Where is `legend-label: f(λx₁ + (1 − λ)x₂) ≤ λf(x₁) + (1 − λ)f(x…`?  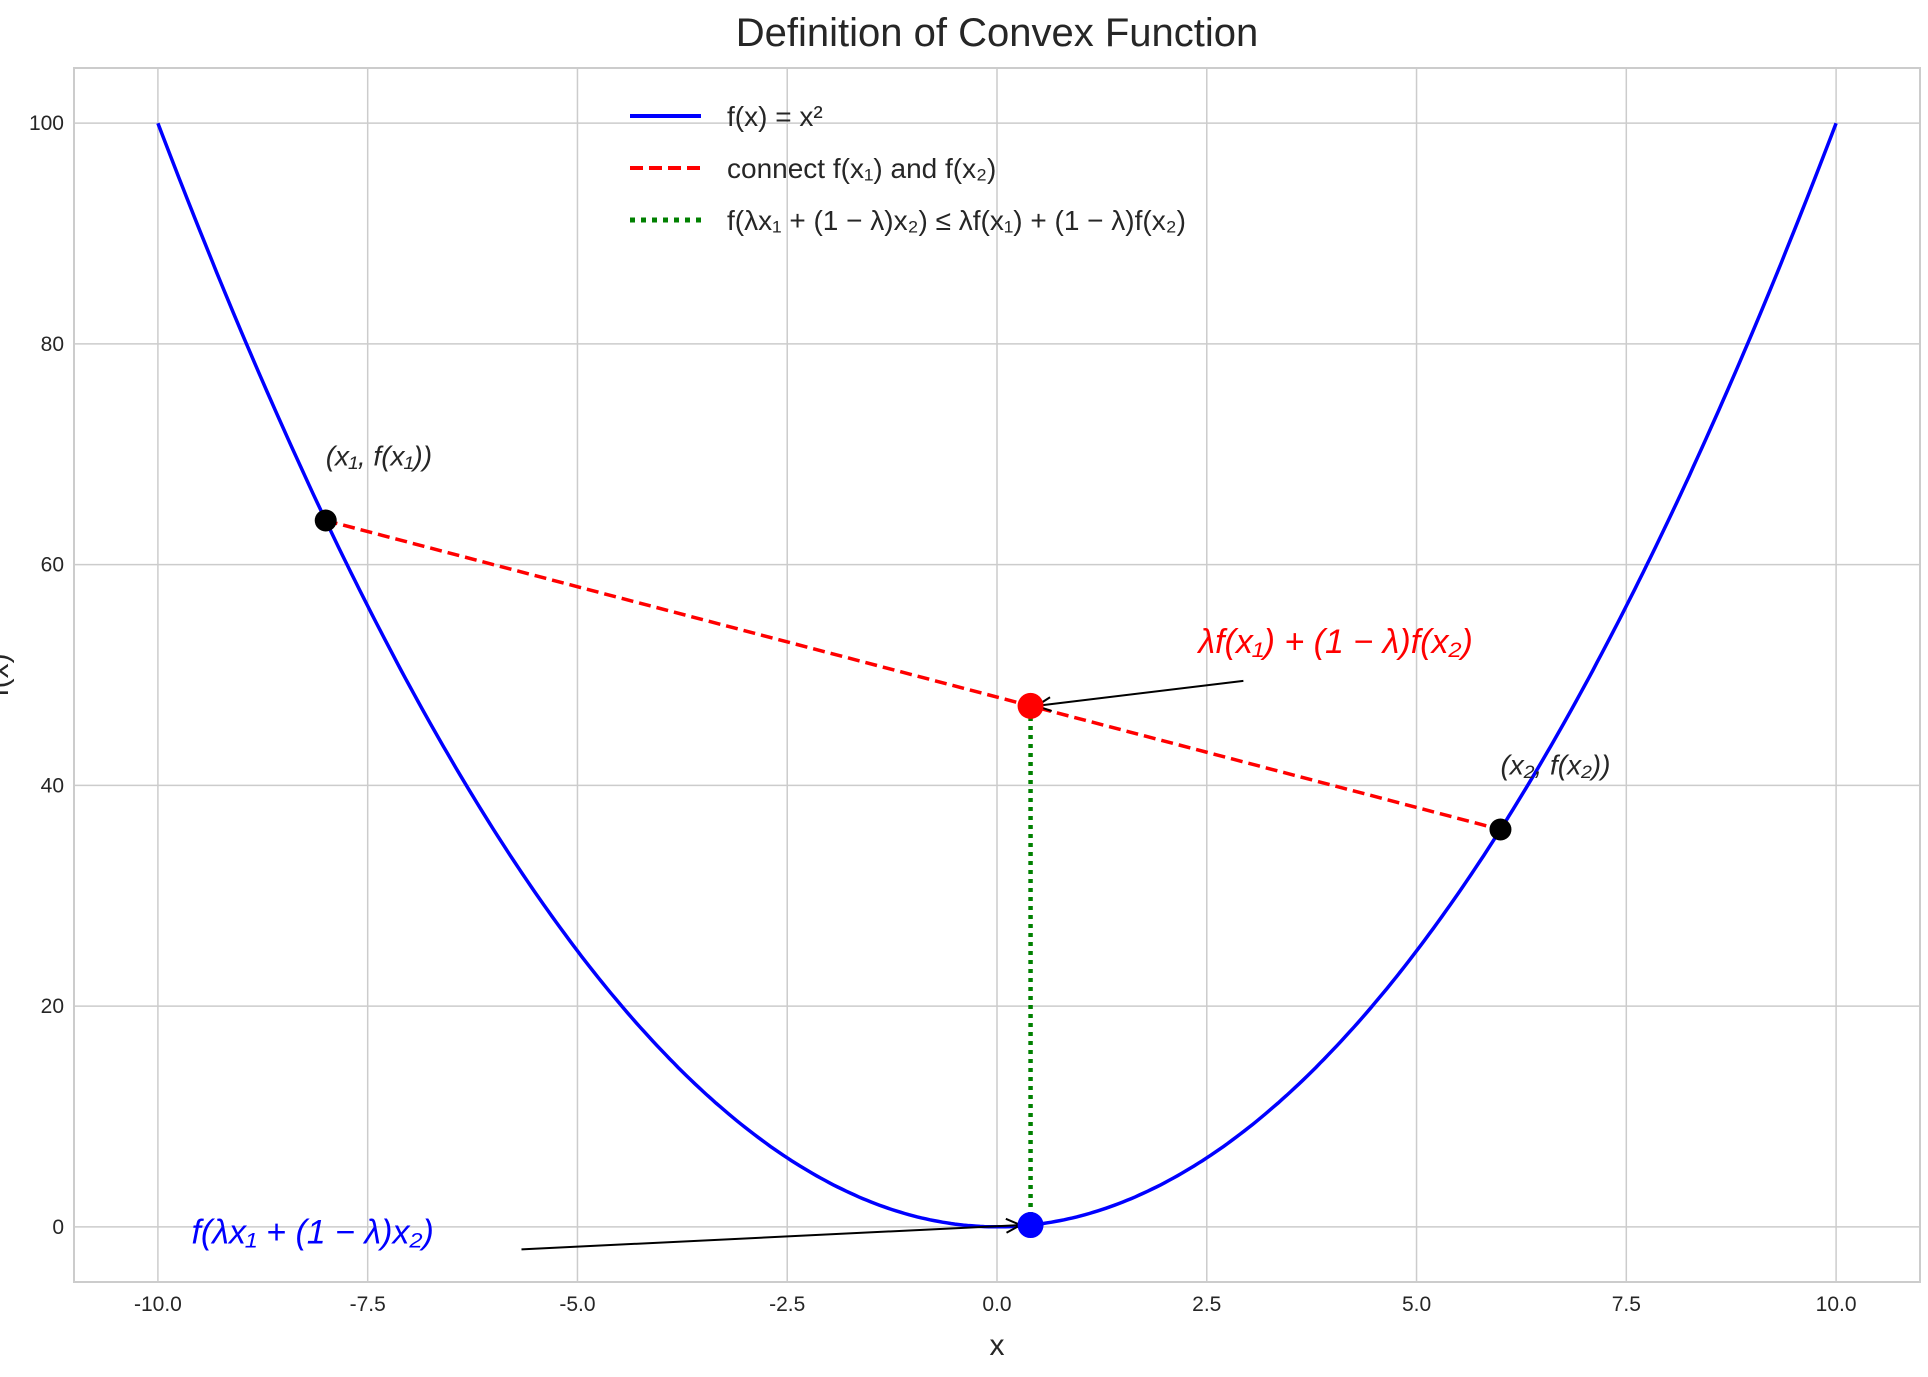 legend-label: f(λx₁ + (1 − λ)x₂) ≤ λf(x₁) + (1 − λ)f(x… is located at coordinates (956, 220).